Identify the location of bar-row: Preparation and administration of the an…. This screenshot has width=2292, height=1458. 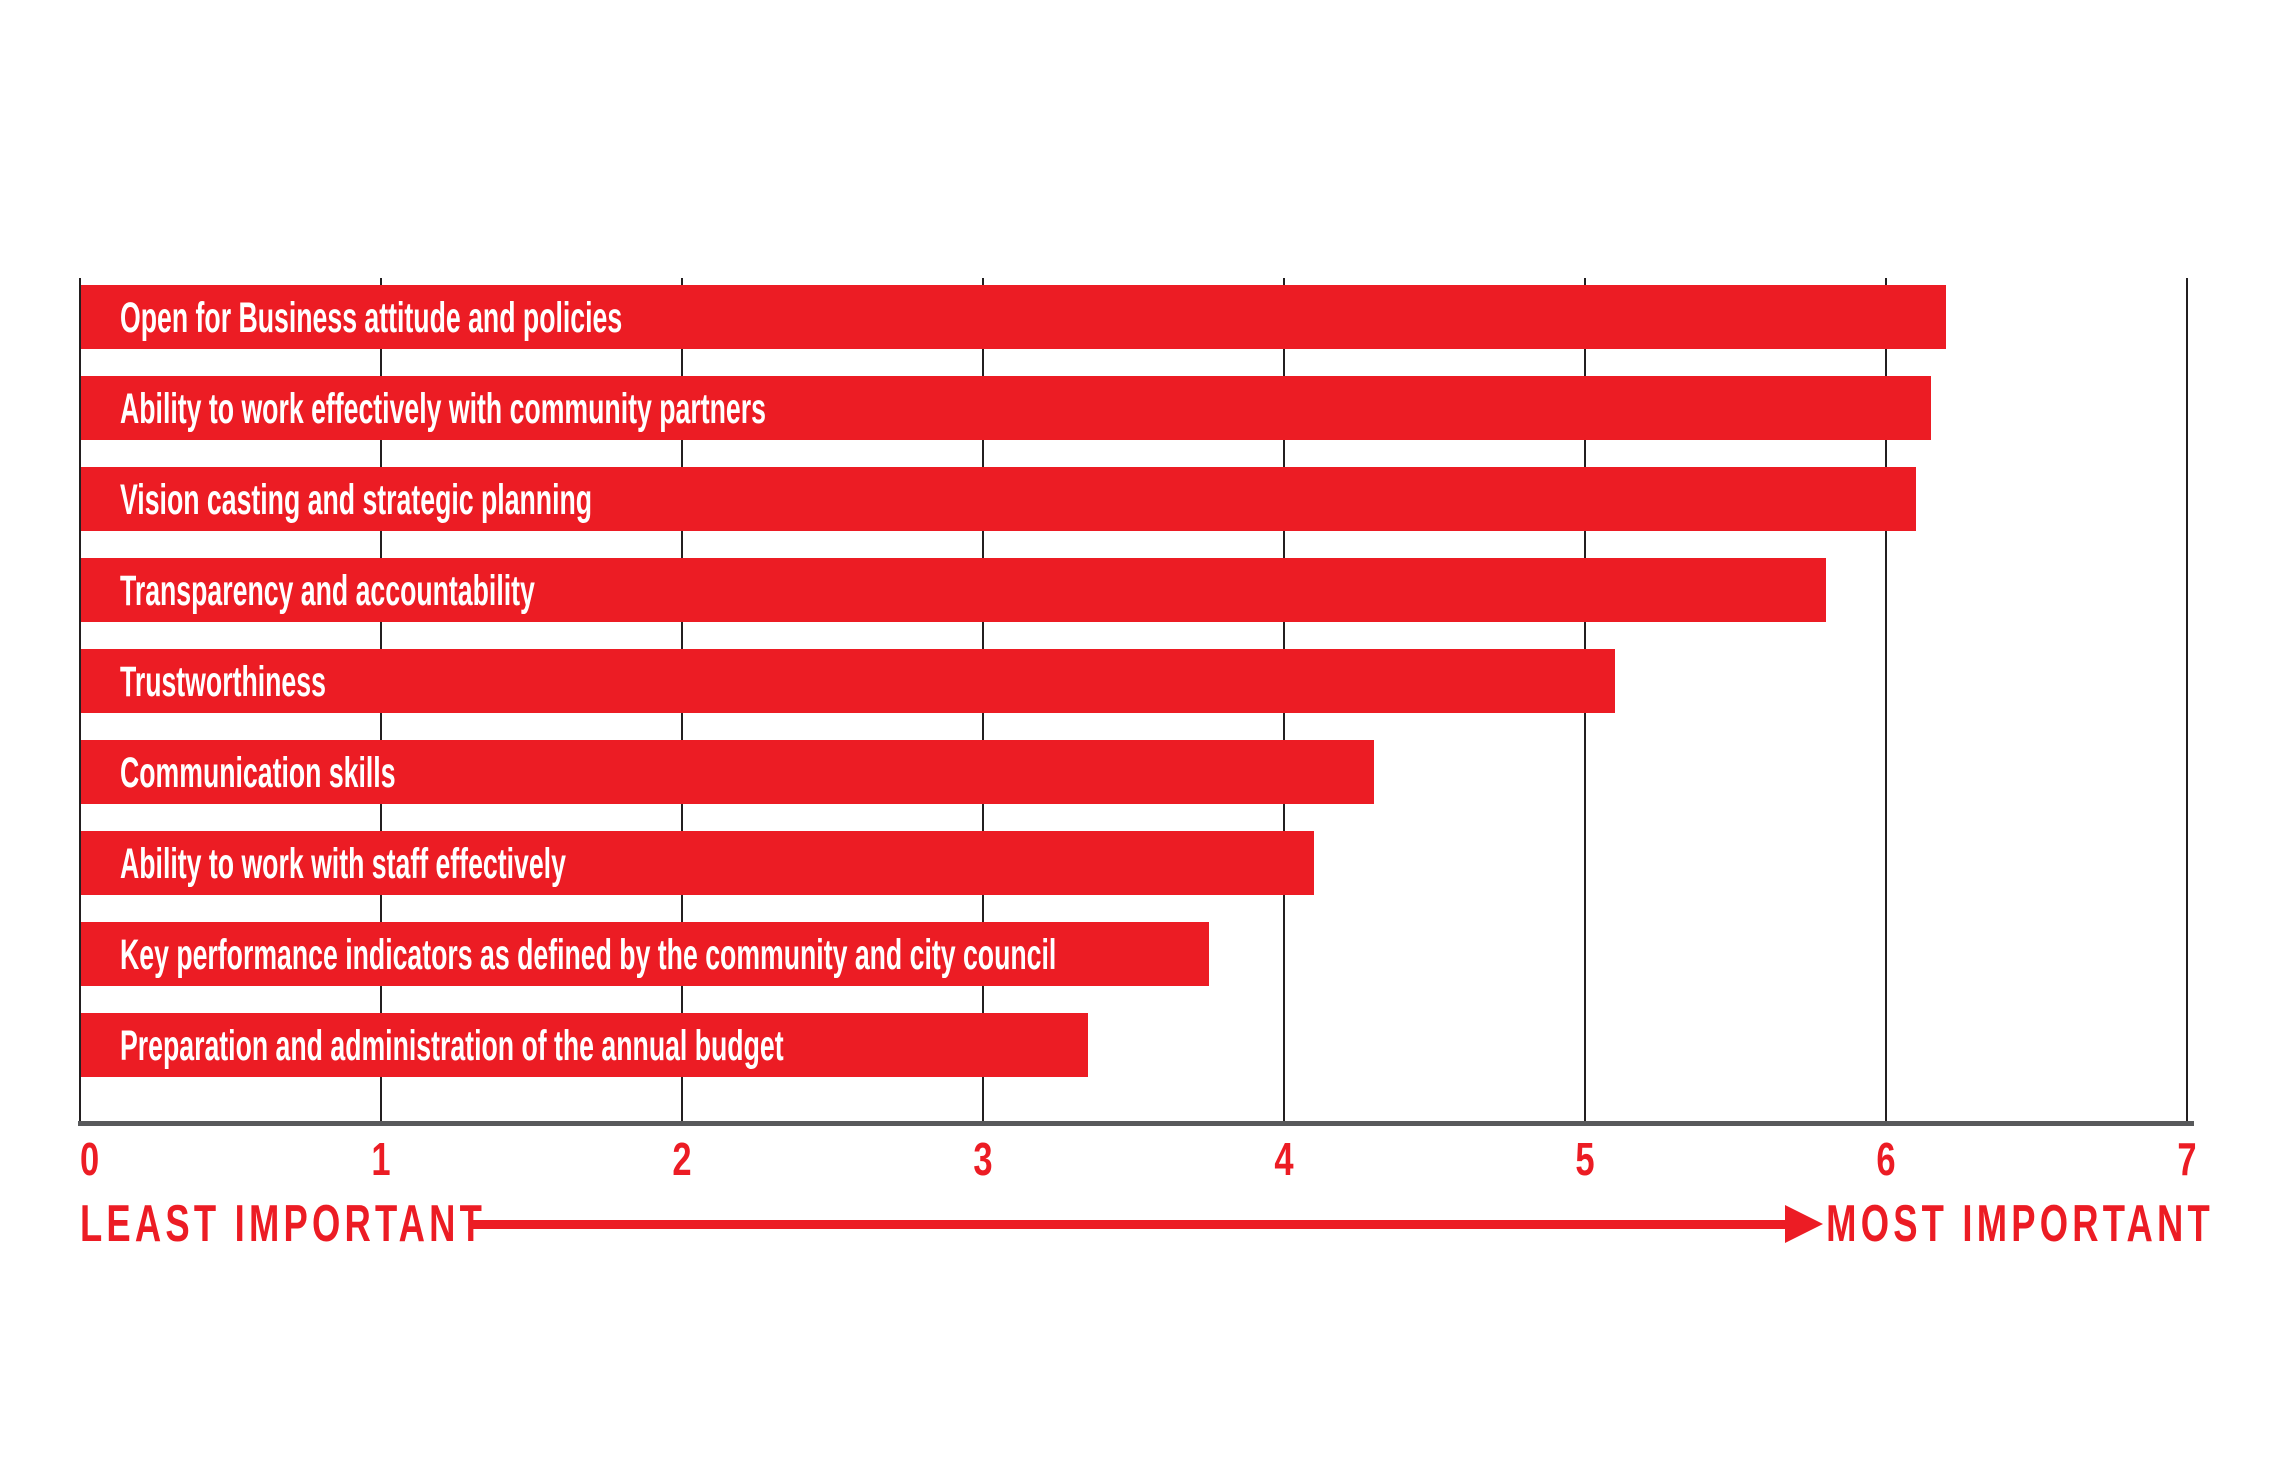
(584, 1045).